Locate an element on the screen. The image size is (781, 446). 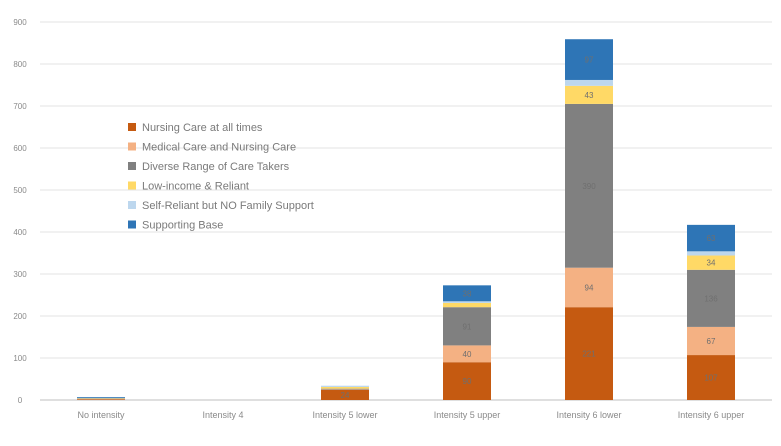
x-category-label: Intensity 4 is located at coordinates (222, 415).